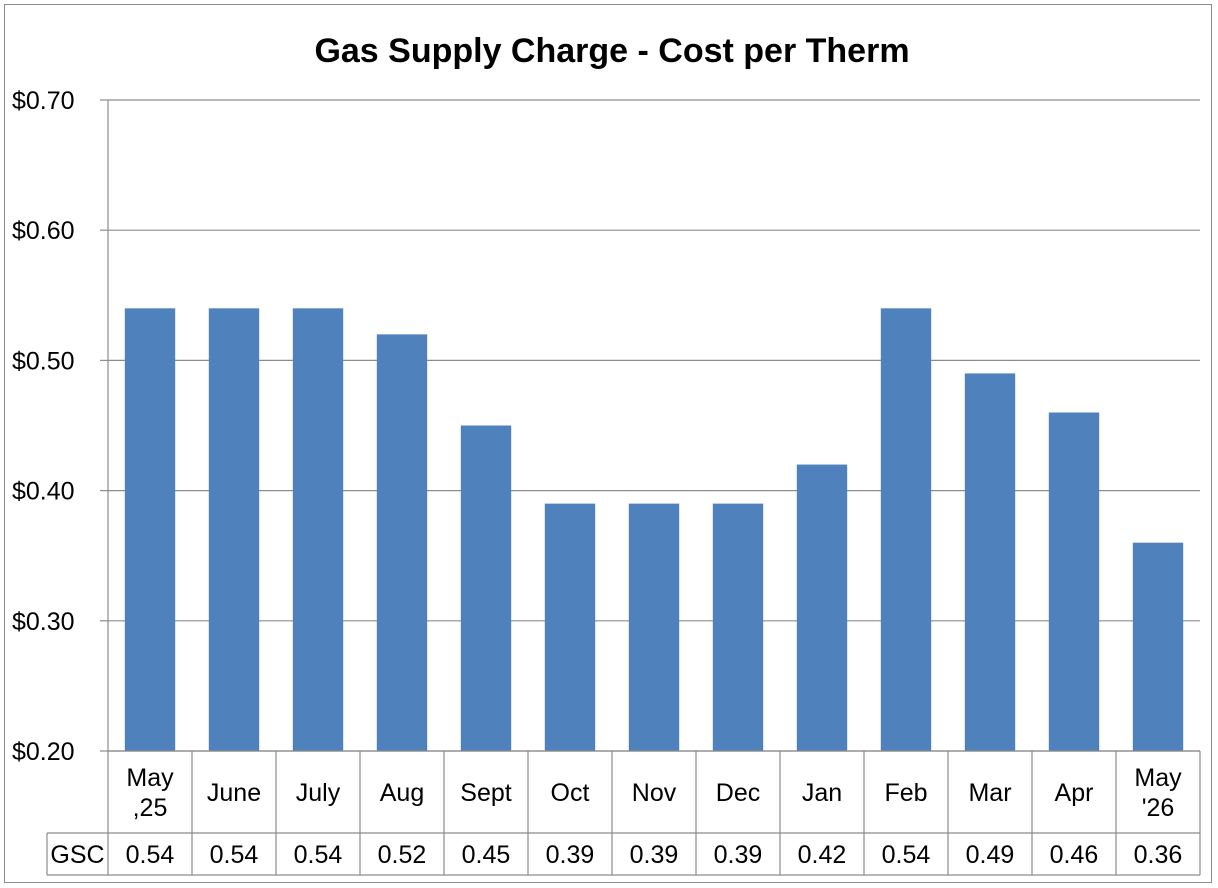 This screenshot has width=1218, height=888. Describe the element at coordinates (43, 101) in the screenshot. I see `y-tick-label: $0.70` at that location.